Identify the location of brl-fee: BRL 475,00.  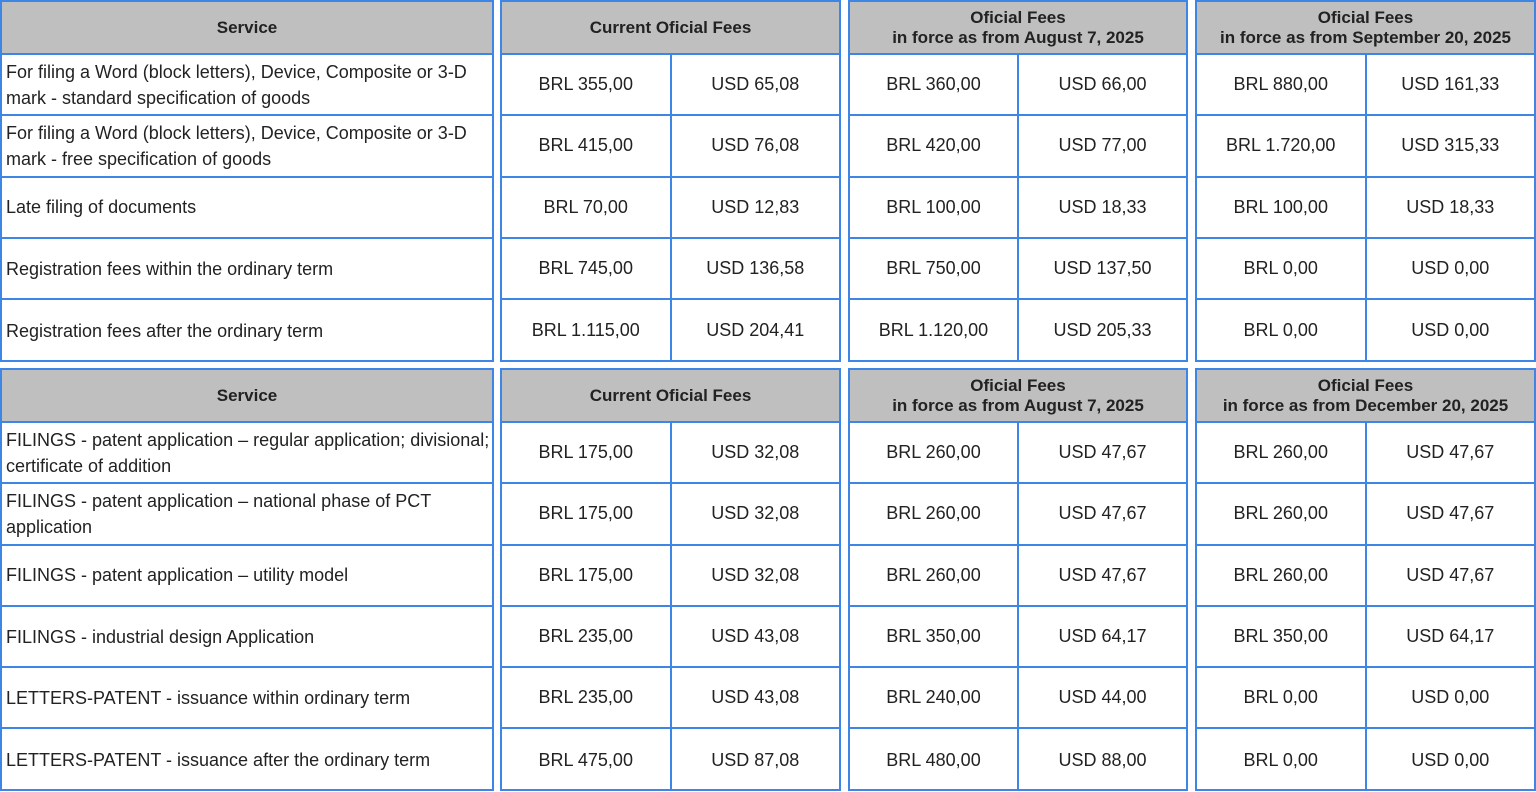
(585, 759).